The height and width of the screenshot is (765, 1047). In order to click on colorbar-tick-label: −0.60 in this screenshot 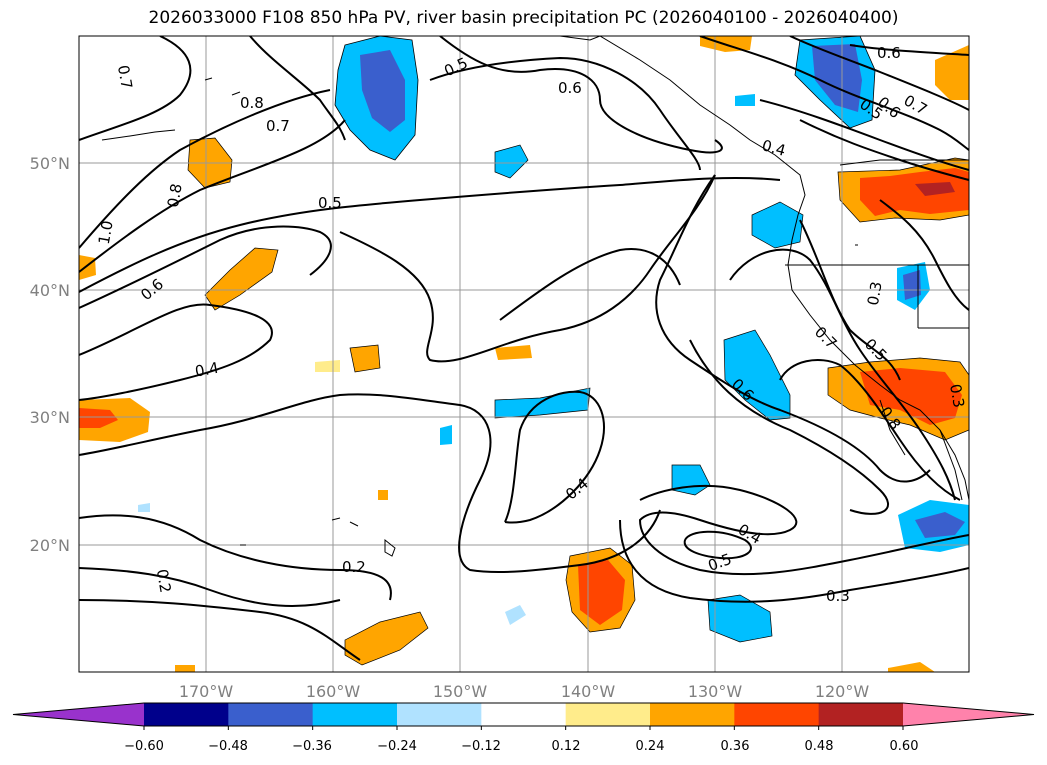, I will do `click(144, 746)`.